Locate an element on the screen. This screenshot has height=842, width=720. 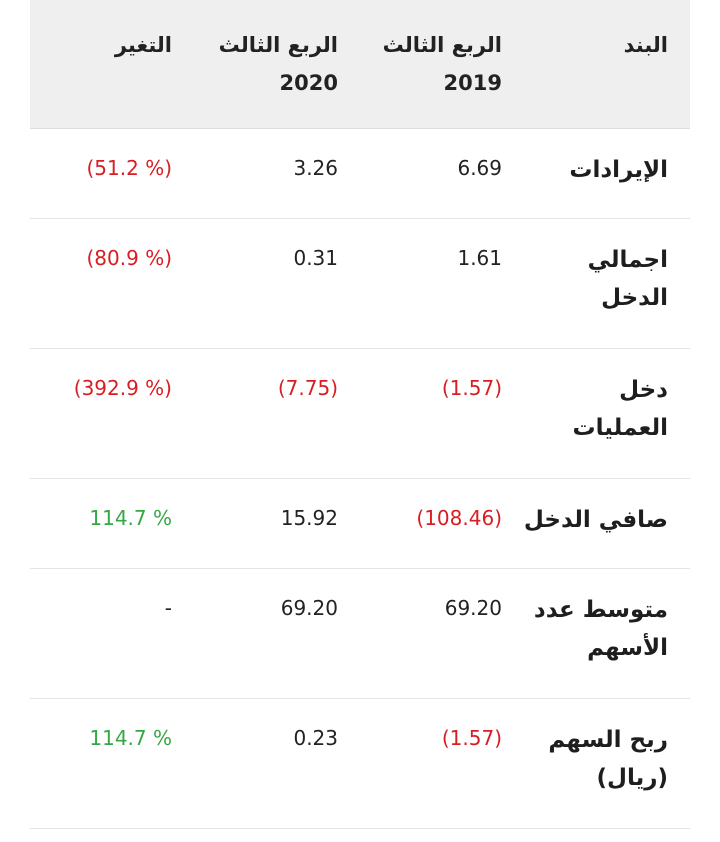
row-item-label: دخل العمليات is located at coordinates (620, 409).